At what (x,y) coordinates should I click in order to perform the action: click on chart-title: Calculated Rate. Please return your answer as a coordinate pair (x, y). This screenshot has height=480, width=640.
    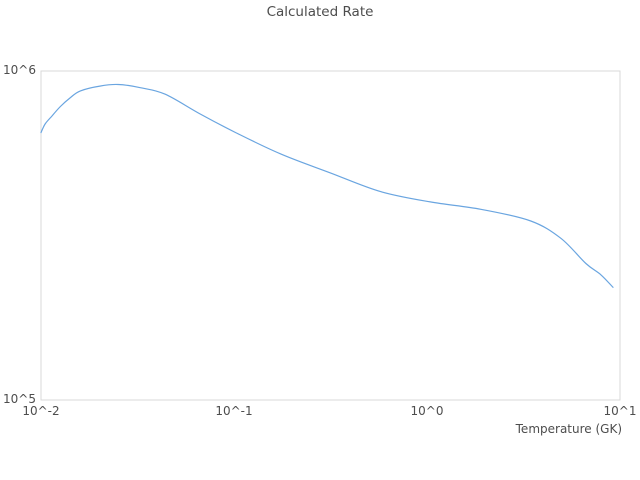
    Looking at the image, I should click on (320, 12).